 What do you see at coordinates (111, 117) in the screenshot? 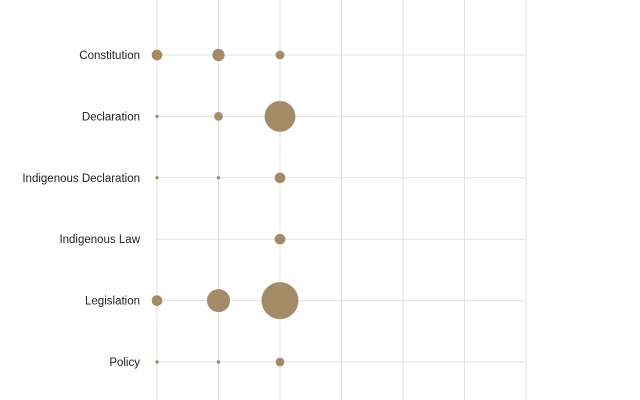
I see `row-label: Declaration` at bounding box center [111, 117].